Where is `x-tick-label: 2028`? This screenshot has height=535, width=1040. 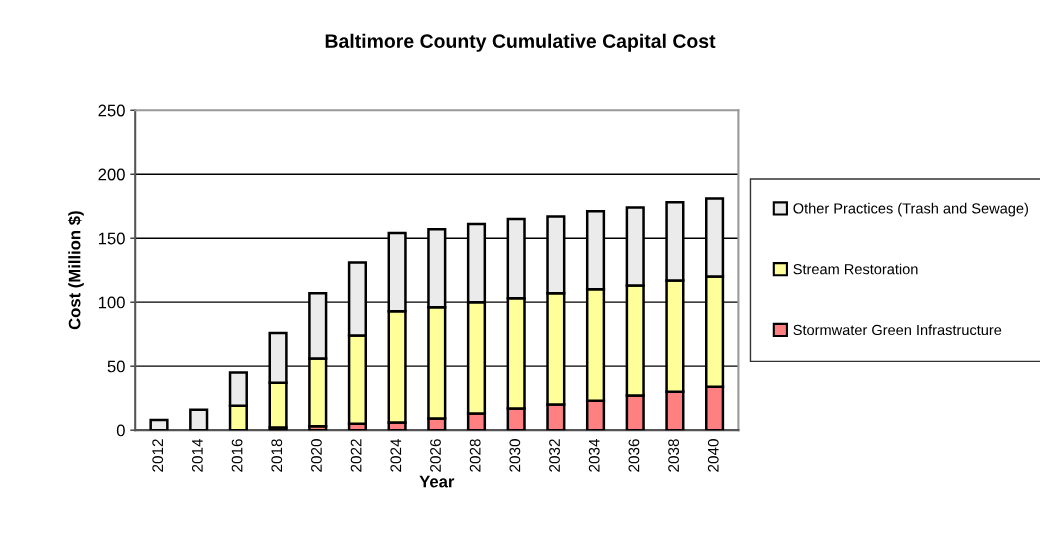 x-tick-label: 2028 is located at coordinates (475, 455).